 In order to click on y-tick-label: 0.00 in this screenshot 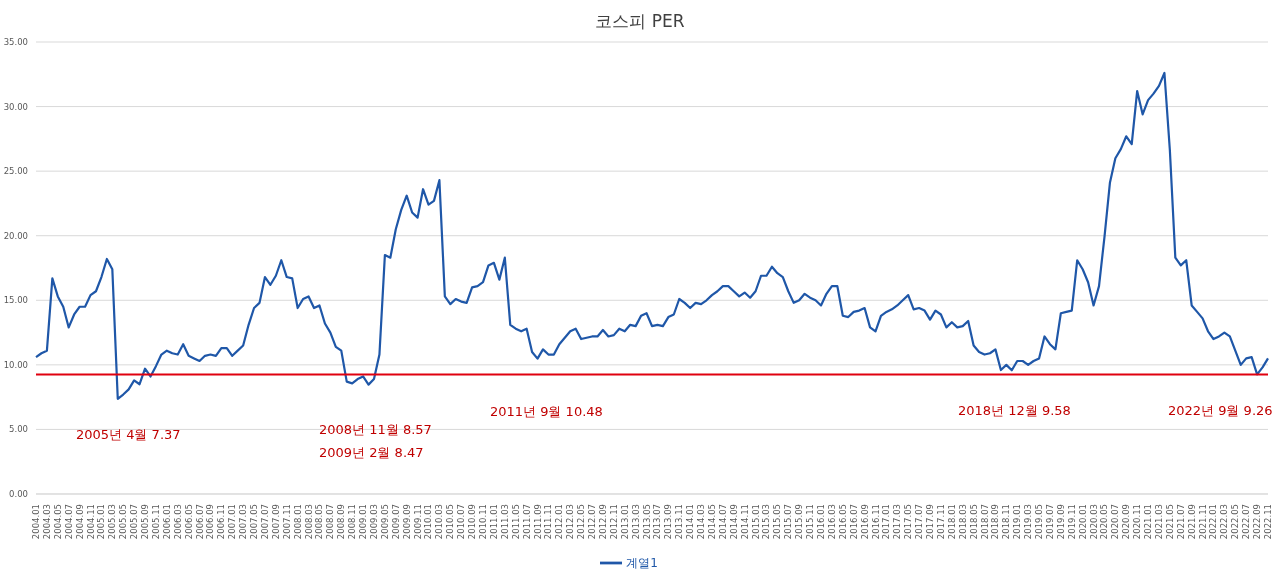, I will do `click(18, 494)`.